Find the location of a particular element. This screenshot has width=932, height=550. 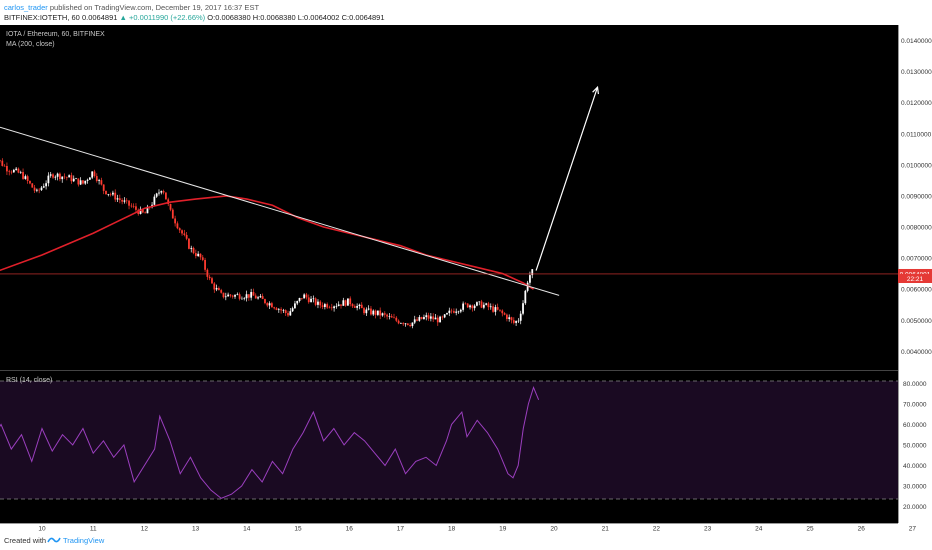

price-tick-label: 0.0080000 is located at coordinates (916, 228).